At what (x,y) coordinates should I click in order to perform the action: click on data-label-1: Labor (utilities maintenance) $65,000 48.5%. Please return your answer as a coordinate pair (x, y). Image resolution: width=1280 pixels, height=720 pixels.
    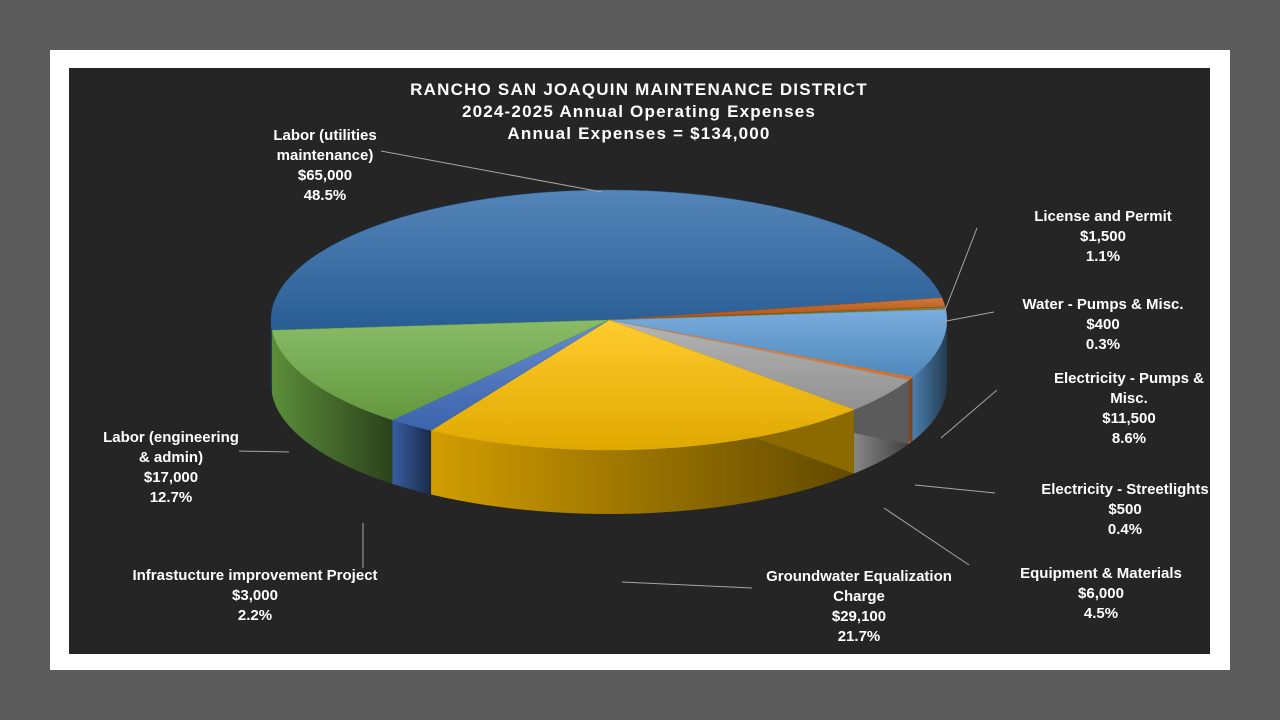
    Looking at the image, I should click on (324, 165).